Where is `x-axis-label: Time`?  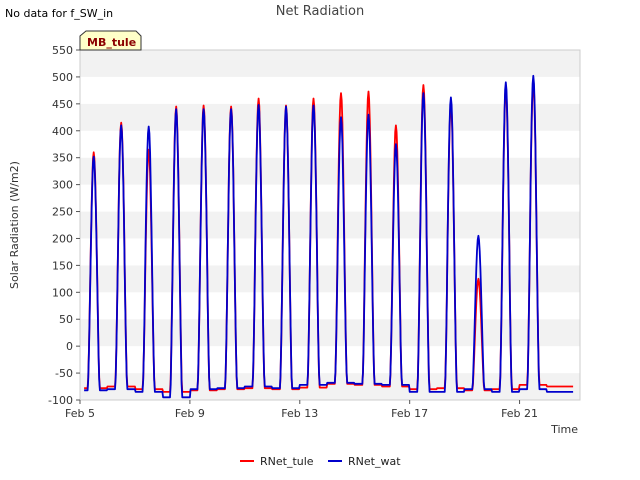
x-axis-label: Time is located at coordinates (564, 429).